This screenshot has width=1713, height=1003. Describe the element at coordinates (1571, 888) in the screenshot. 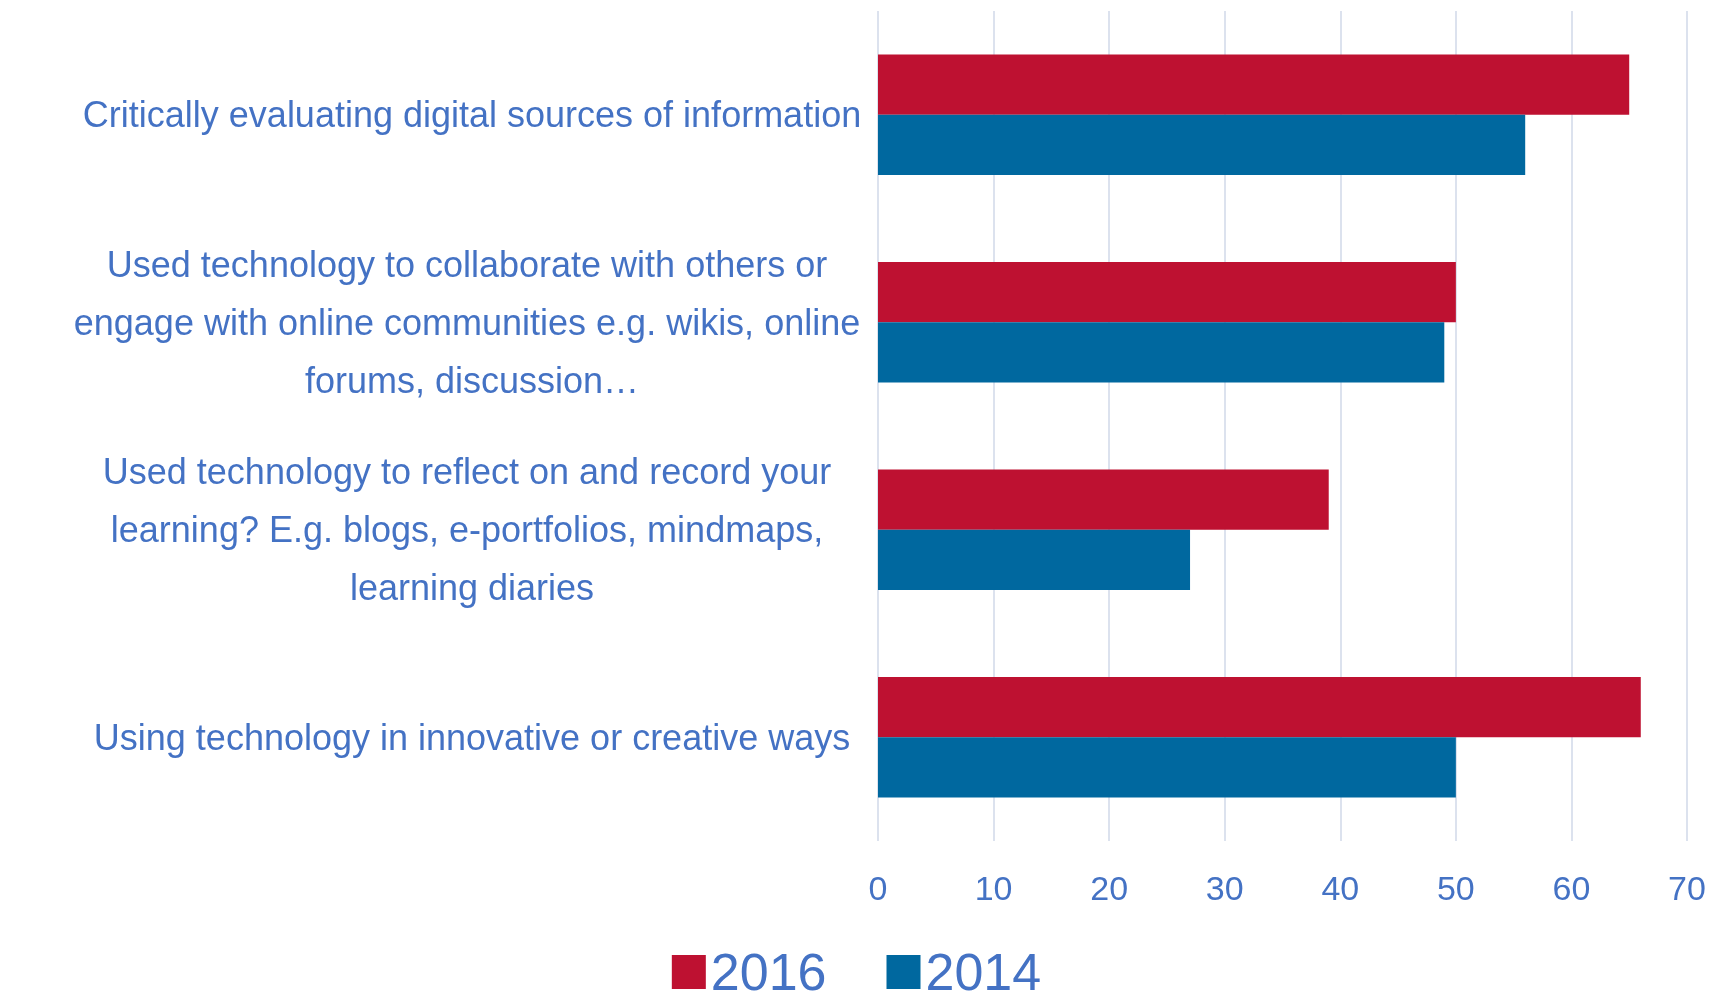

I see `x-tick-label: 60` at that location.